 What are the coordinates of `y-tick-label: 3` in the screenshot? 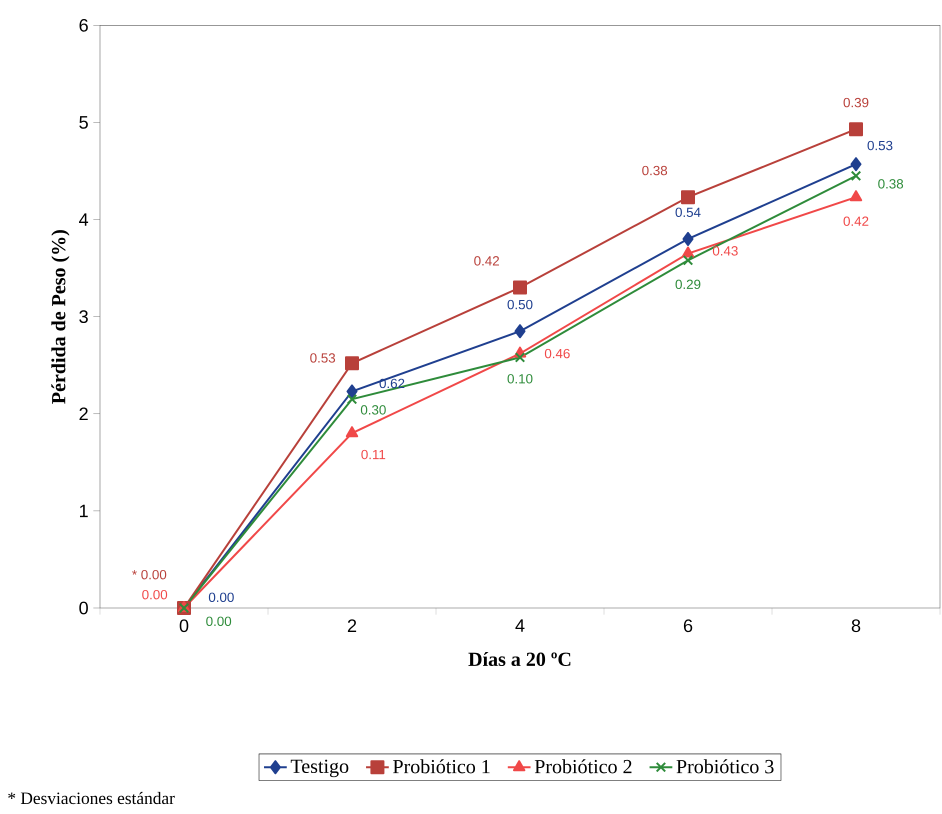 It's located at (83, 317).